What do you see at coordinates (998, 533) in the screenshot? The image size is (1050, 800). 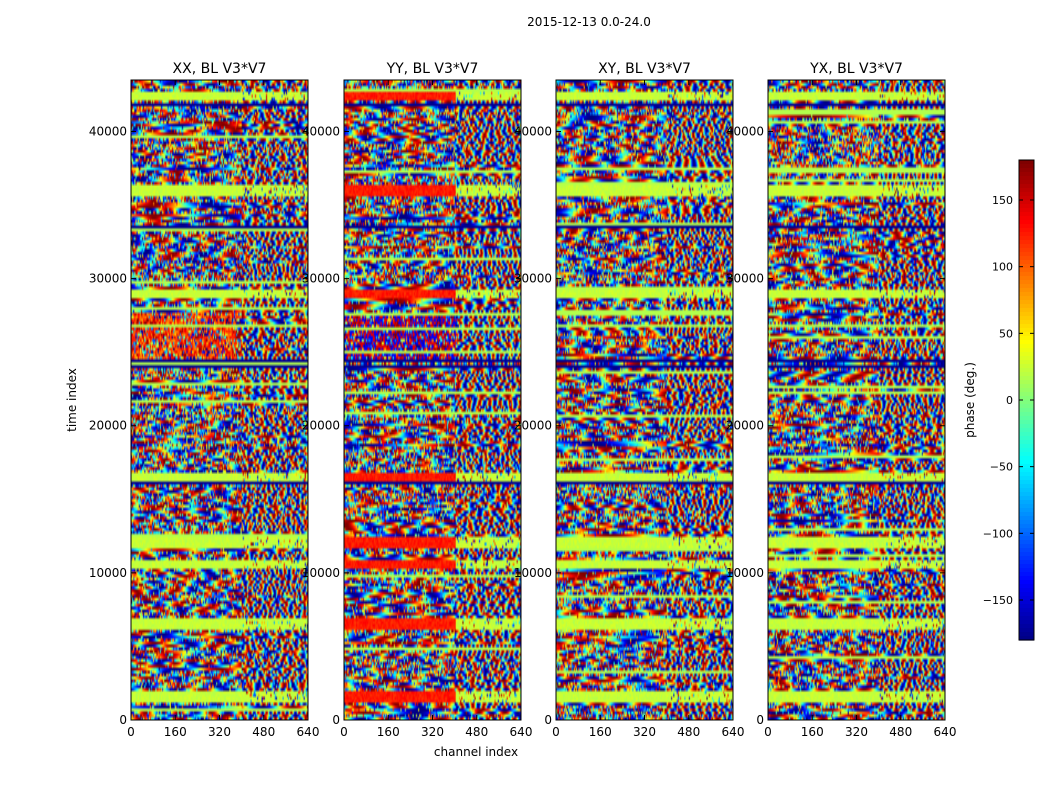 I see `colorbar-tick-label: −100` at bounding box center [998, 533].